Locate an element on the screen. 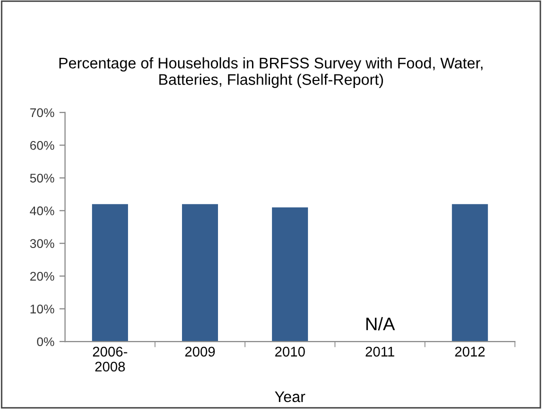 This screenshot has height=409, width=542. y-tick-label: 60% is located at coordinates (42, 145).